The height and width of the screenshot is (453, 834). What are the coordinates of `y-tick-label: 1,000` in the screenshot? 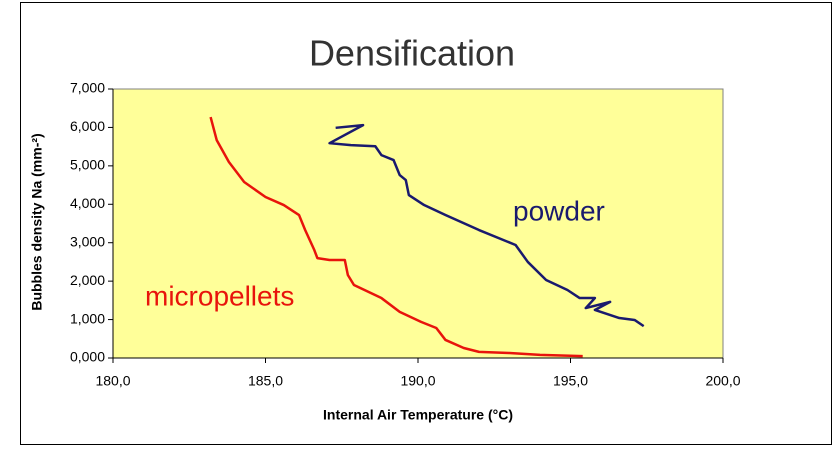 It's located at (87, 318).